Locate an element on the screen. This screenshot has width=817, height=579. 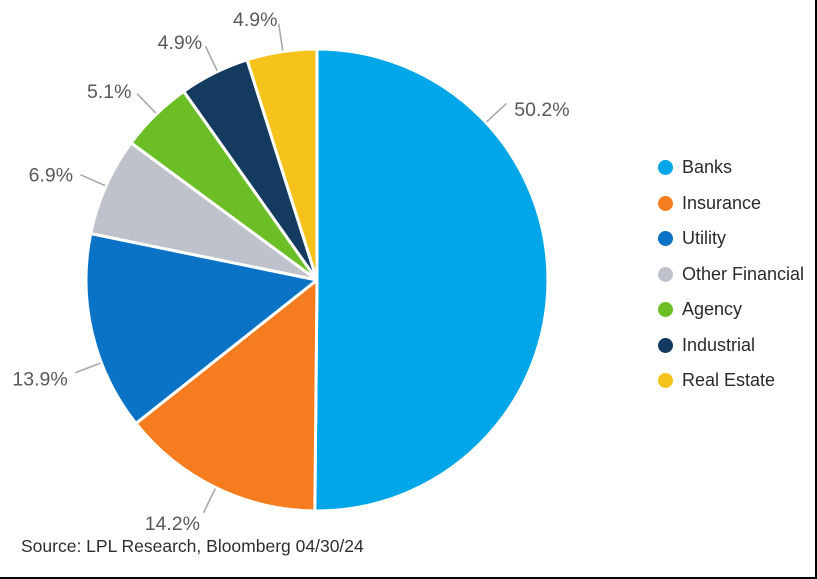
percent-label-other-financial: 6.9% is located at coordinates (51, 175).